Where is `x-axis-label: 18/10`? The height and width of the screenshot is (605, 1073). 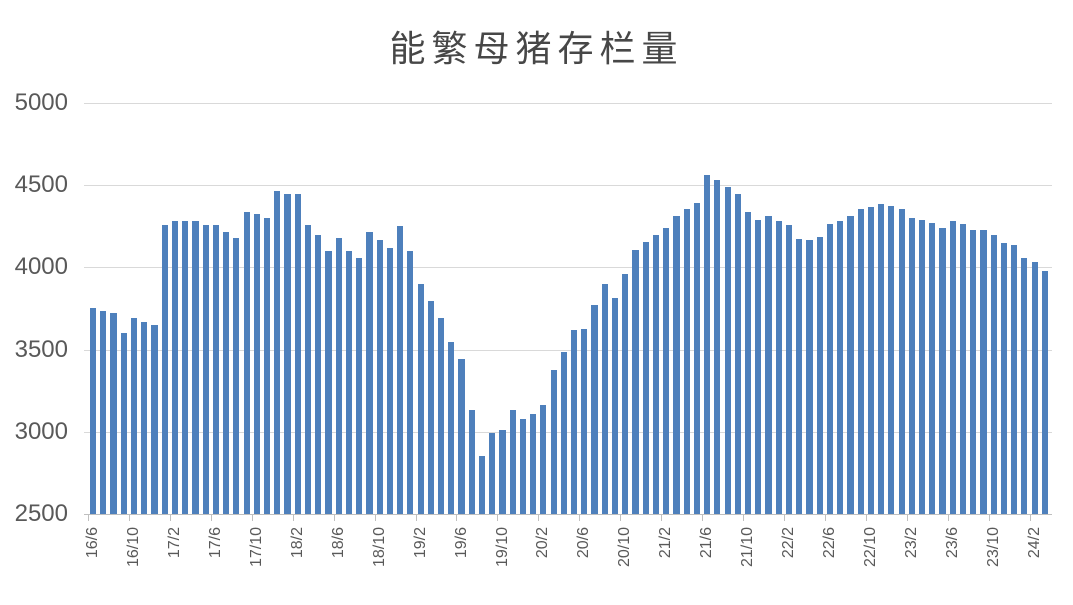
x-axis-label: 18/10 is located at coordinates (379, 547).